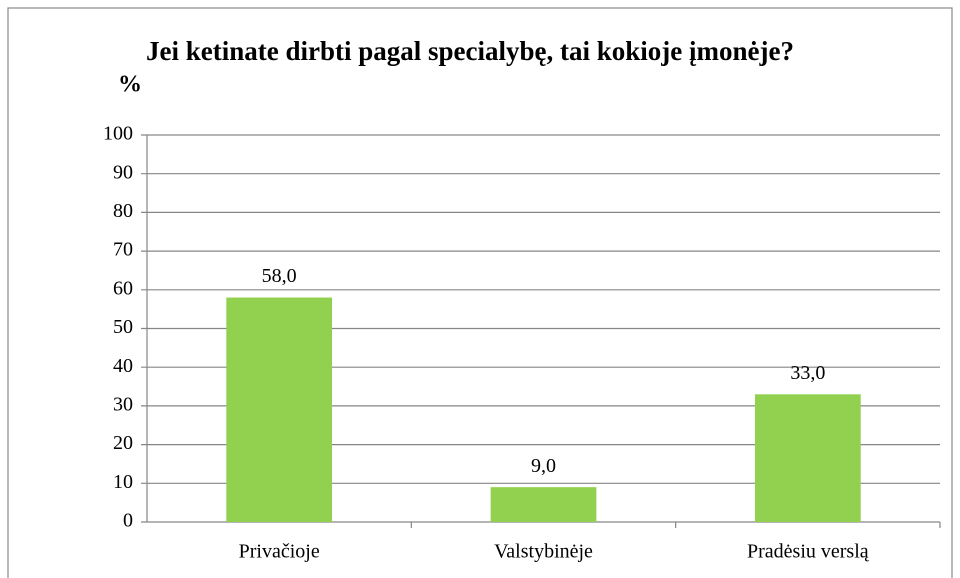 The width and height of the screenshot is (960, 578). I want to click on value-label: 9,0, so click(543, 466).